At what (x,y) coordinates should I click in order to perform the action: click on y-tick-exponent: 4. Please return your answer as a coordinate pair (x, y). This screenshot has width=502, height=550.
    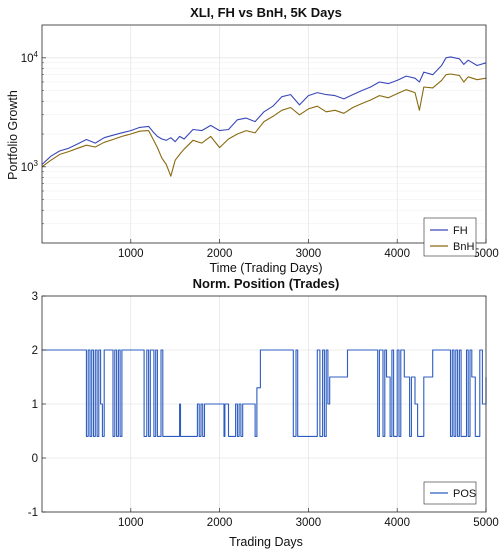
    Looking at the image, I should click on (36, 54).